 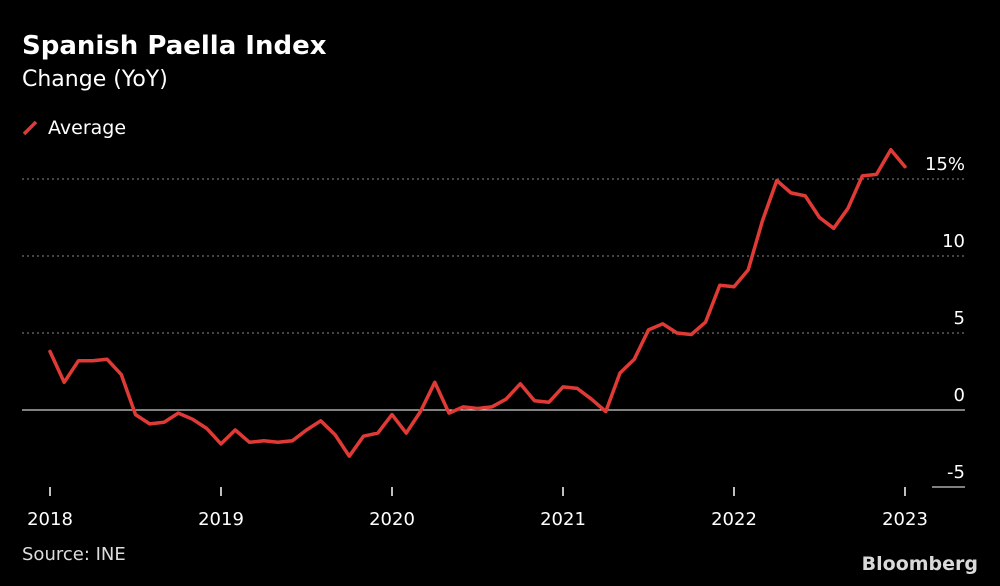 What do you see at coordinates (392, 519) in the screenshot?
I see `x-tick-label-2020: 2020` at bounding box center [392, 519].